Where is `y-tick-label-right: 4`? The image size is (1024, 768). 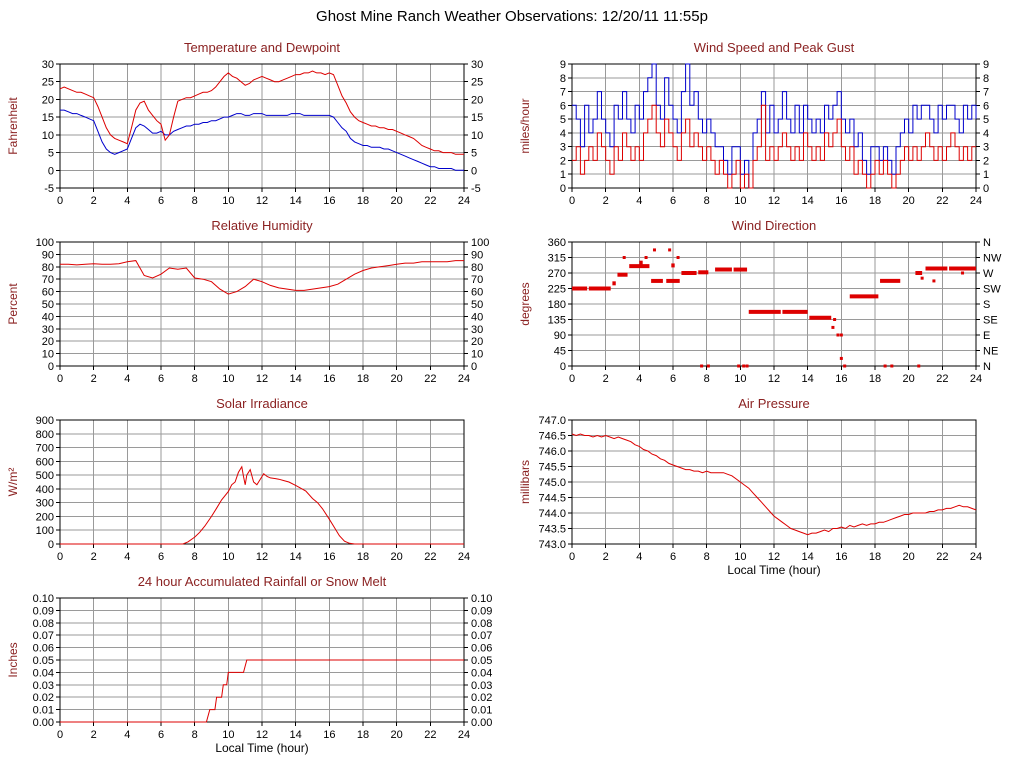
y-tick-label-right: 4 is located at coordinates (986, 134).